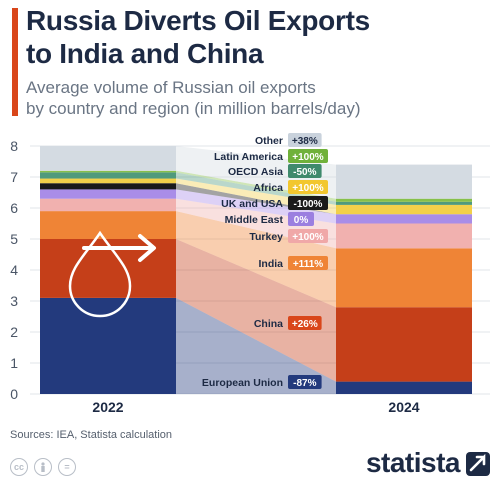 The height and width of the screenshot is (486, 500). What do you see at coordinates (252, 204) in the screenshot?
I see `series-label: UK and USA` at bounding box center [252, 204].